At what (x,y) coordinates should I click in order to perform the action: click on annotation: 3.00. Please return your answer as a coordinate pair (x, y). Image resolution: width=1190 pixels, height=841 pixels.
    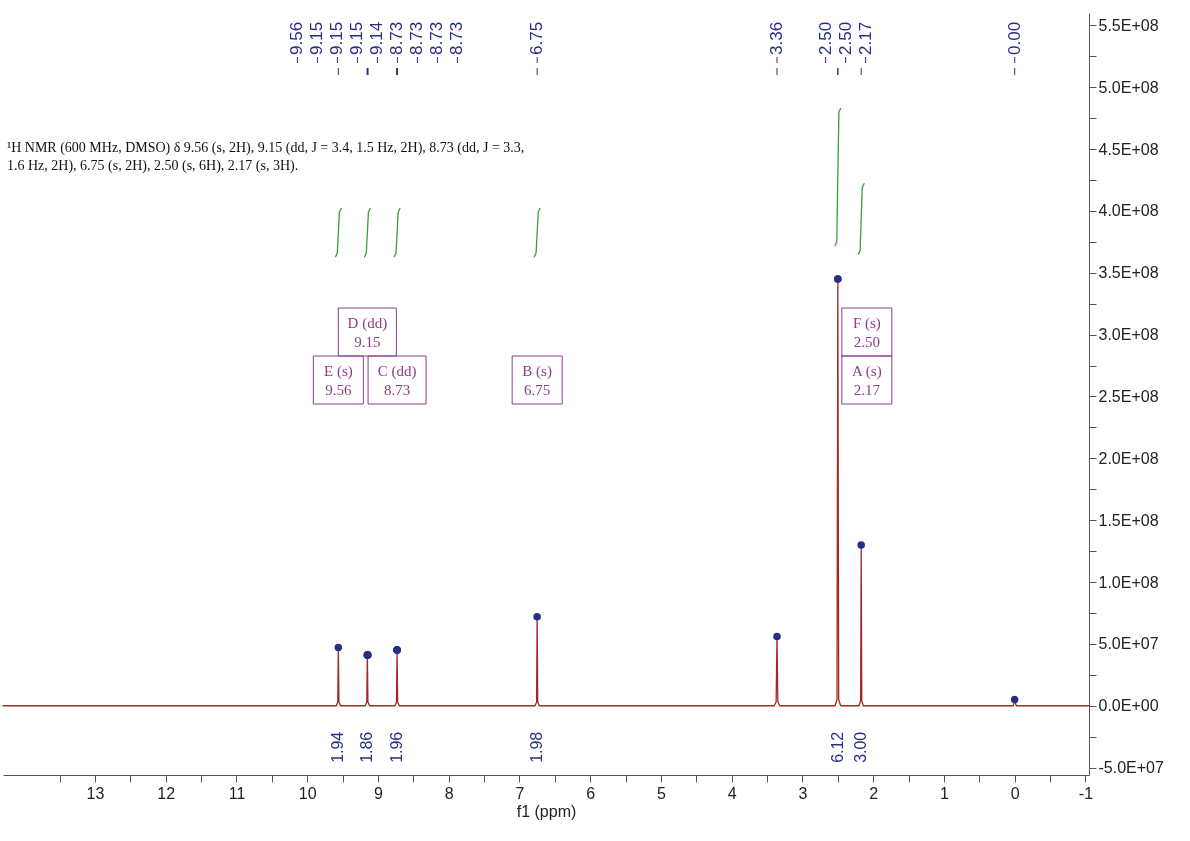
    Looking at the image, I should click on (861, 747).